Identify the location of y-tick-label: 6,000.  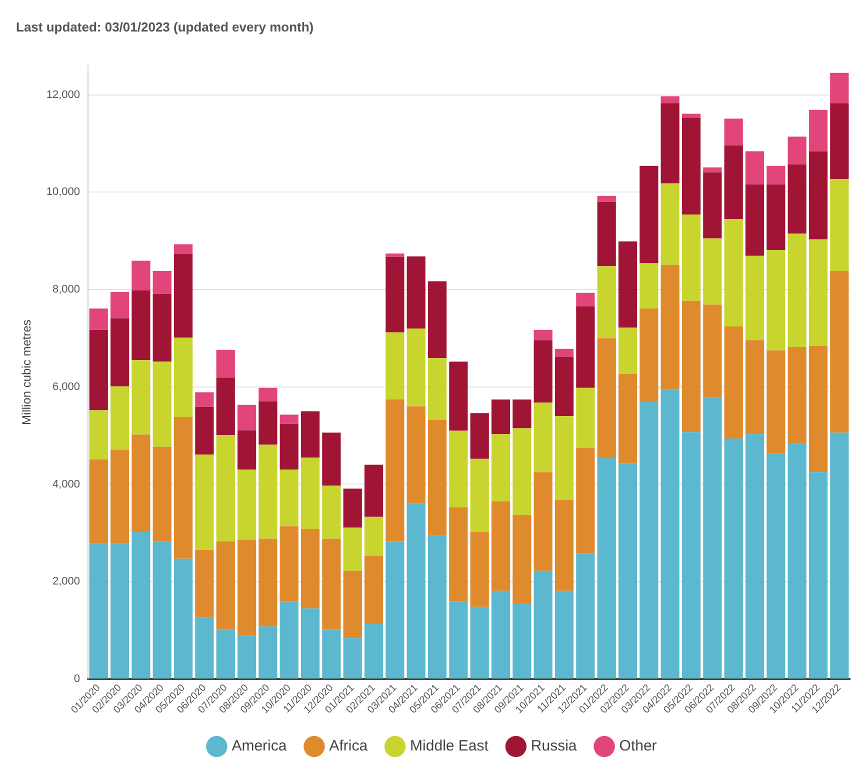
(66, 386).